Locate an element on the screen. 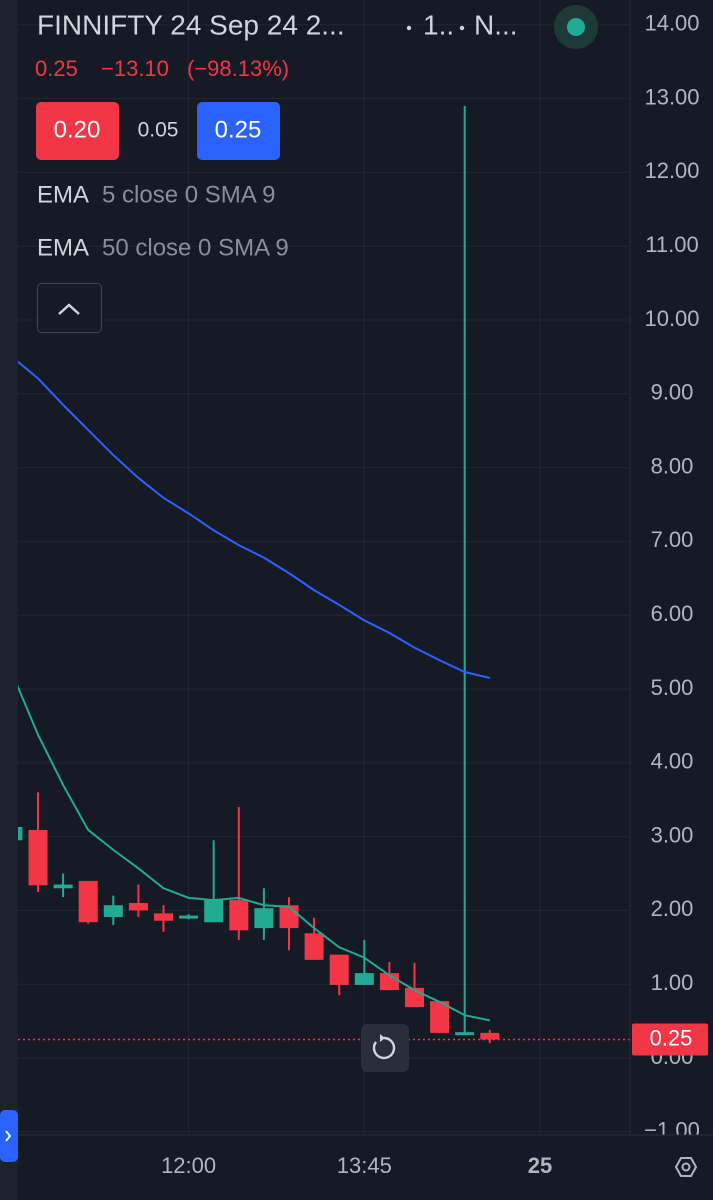 The width and height of the screenshot is (713, 1200). y-tick-label: 4.00 is located at coordinates (672, 761).